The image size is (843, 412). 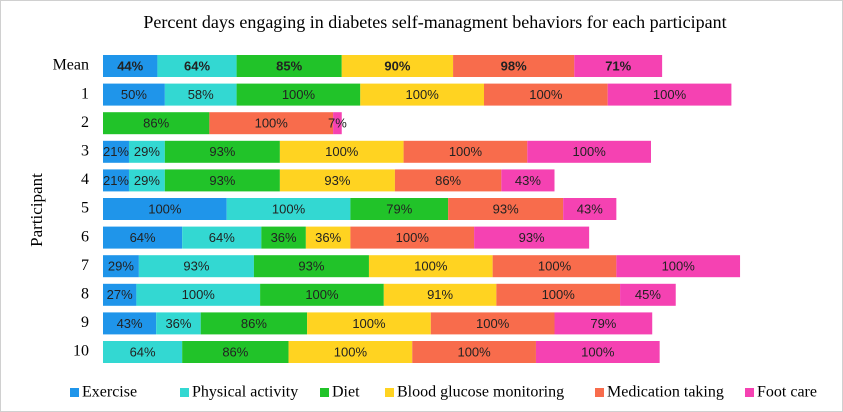 I want to click on value-label: 21%, so click(x=116, y=180).